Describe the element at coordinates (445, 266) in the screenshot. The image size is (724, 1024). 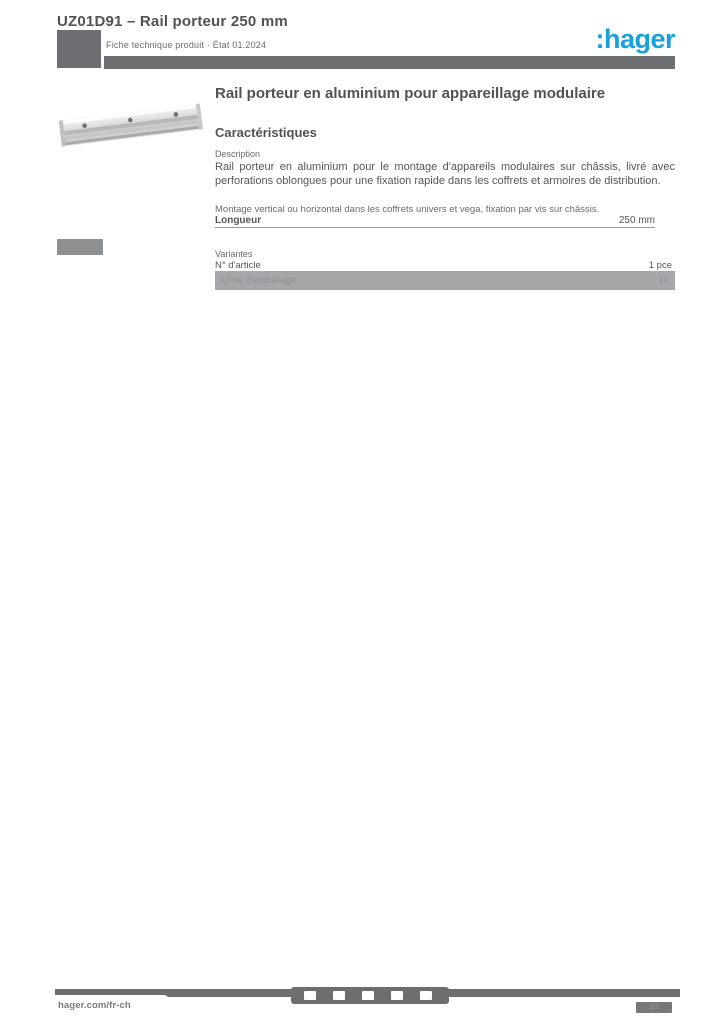
I see `table-row: N° d'article 1 pce` at that location.